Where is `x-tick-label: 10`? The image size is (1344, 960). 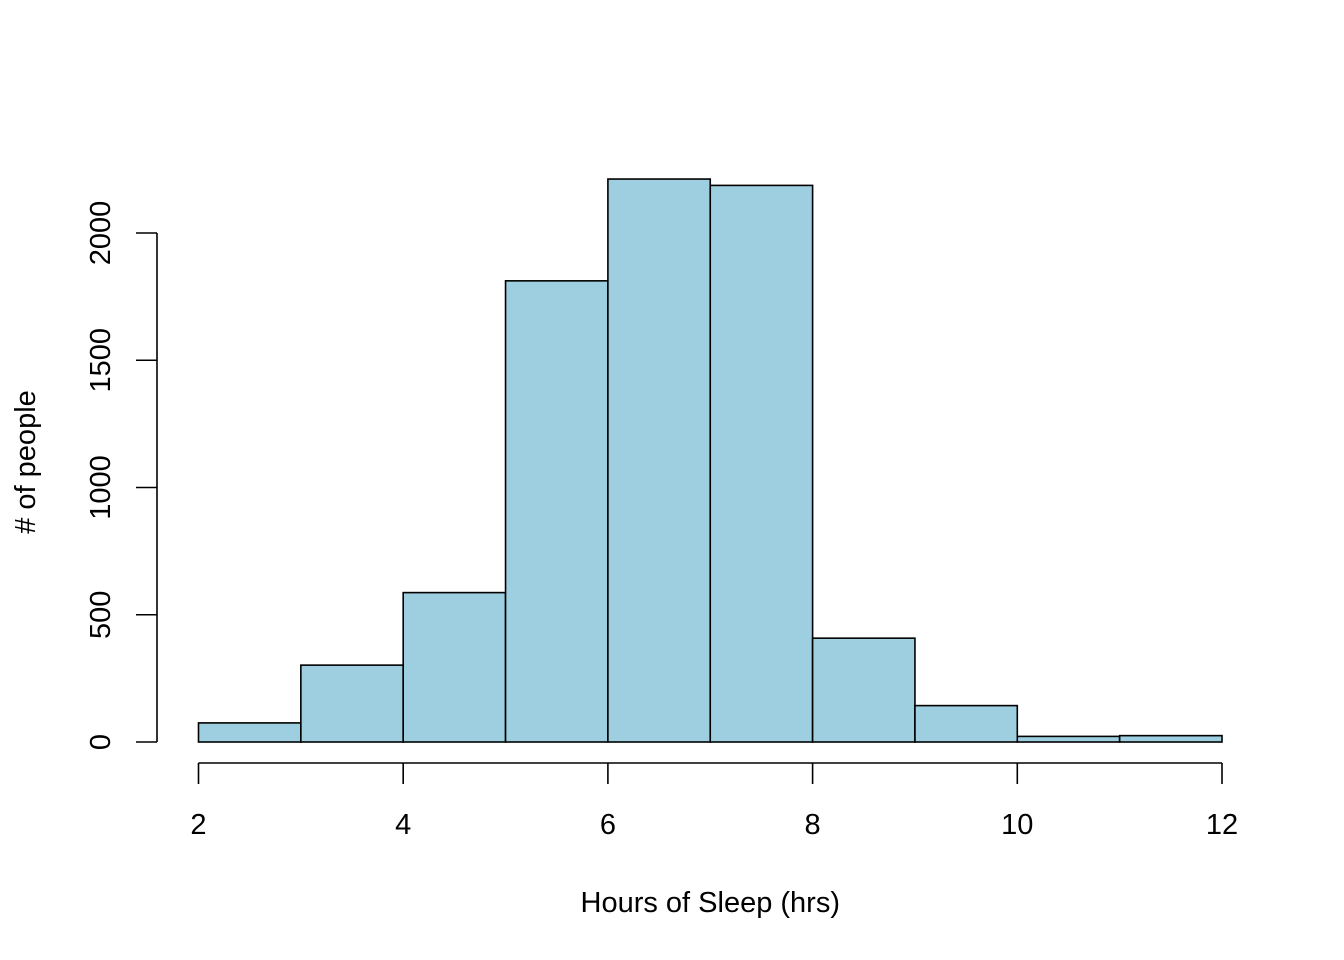 x-tick-label: 10 is located at coordinates (1017, 825).